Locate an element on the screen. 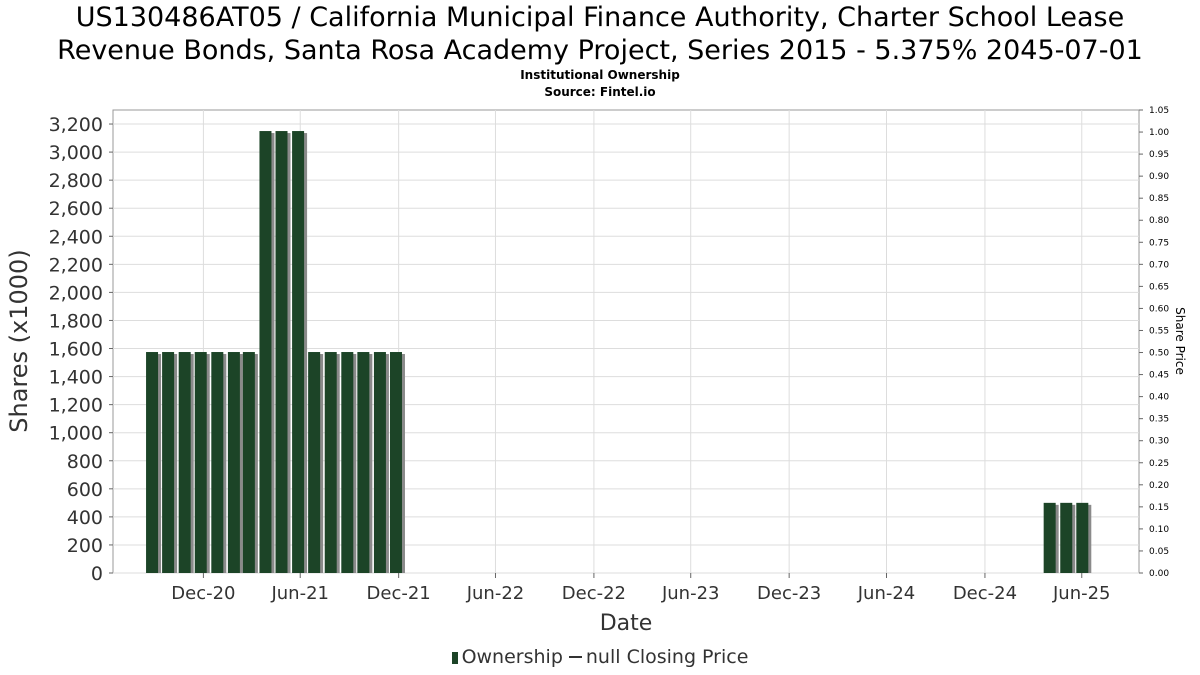 The height and width of the screenshot is (675, 1200). y-axis-label: Shares (x1000) is located at coordinates (19, 340).